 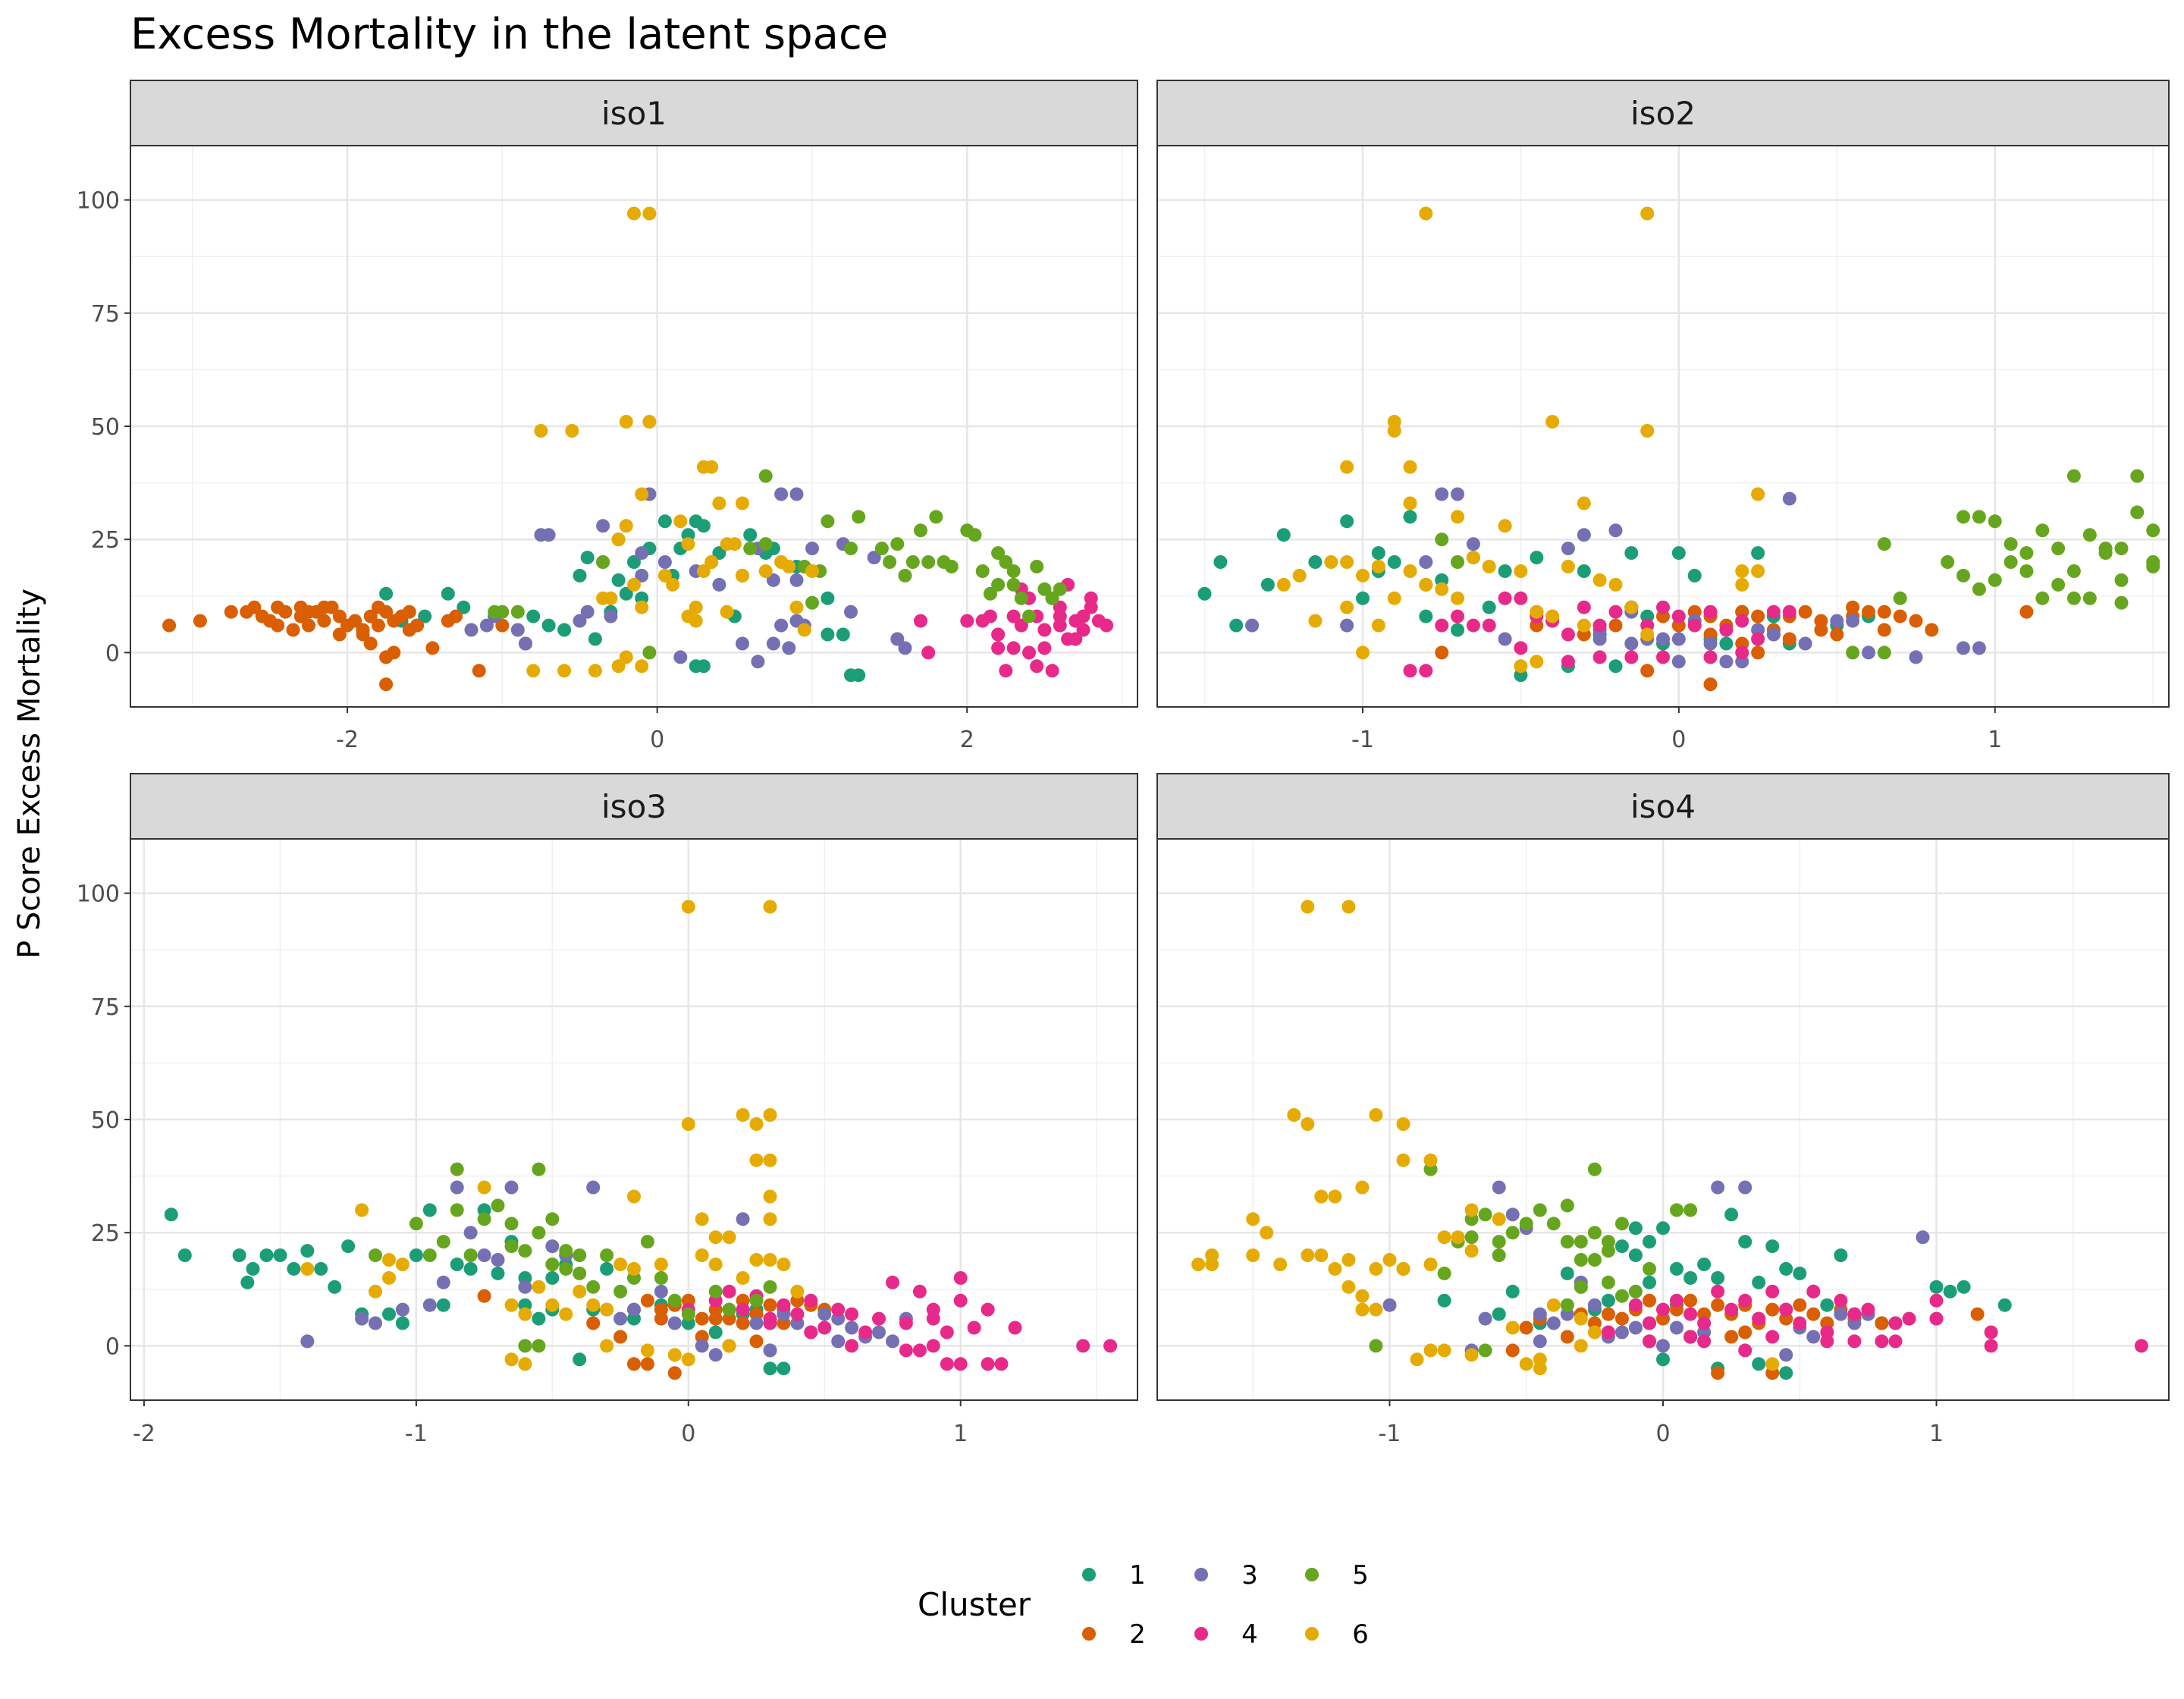 What do you see at coordinates (1360, 1575) in the screenshot?
I see `legend-label-cluster-5: 5` at bounding box center [1360, 1575].